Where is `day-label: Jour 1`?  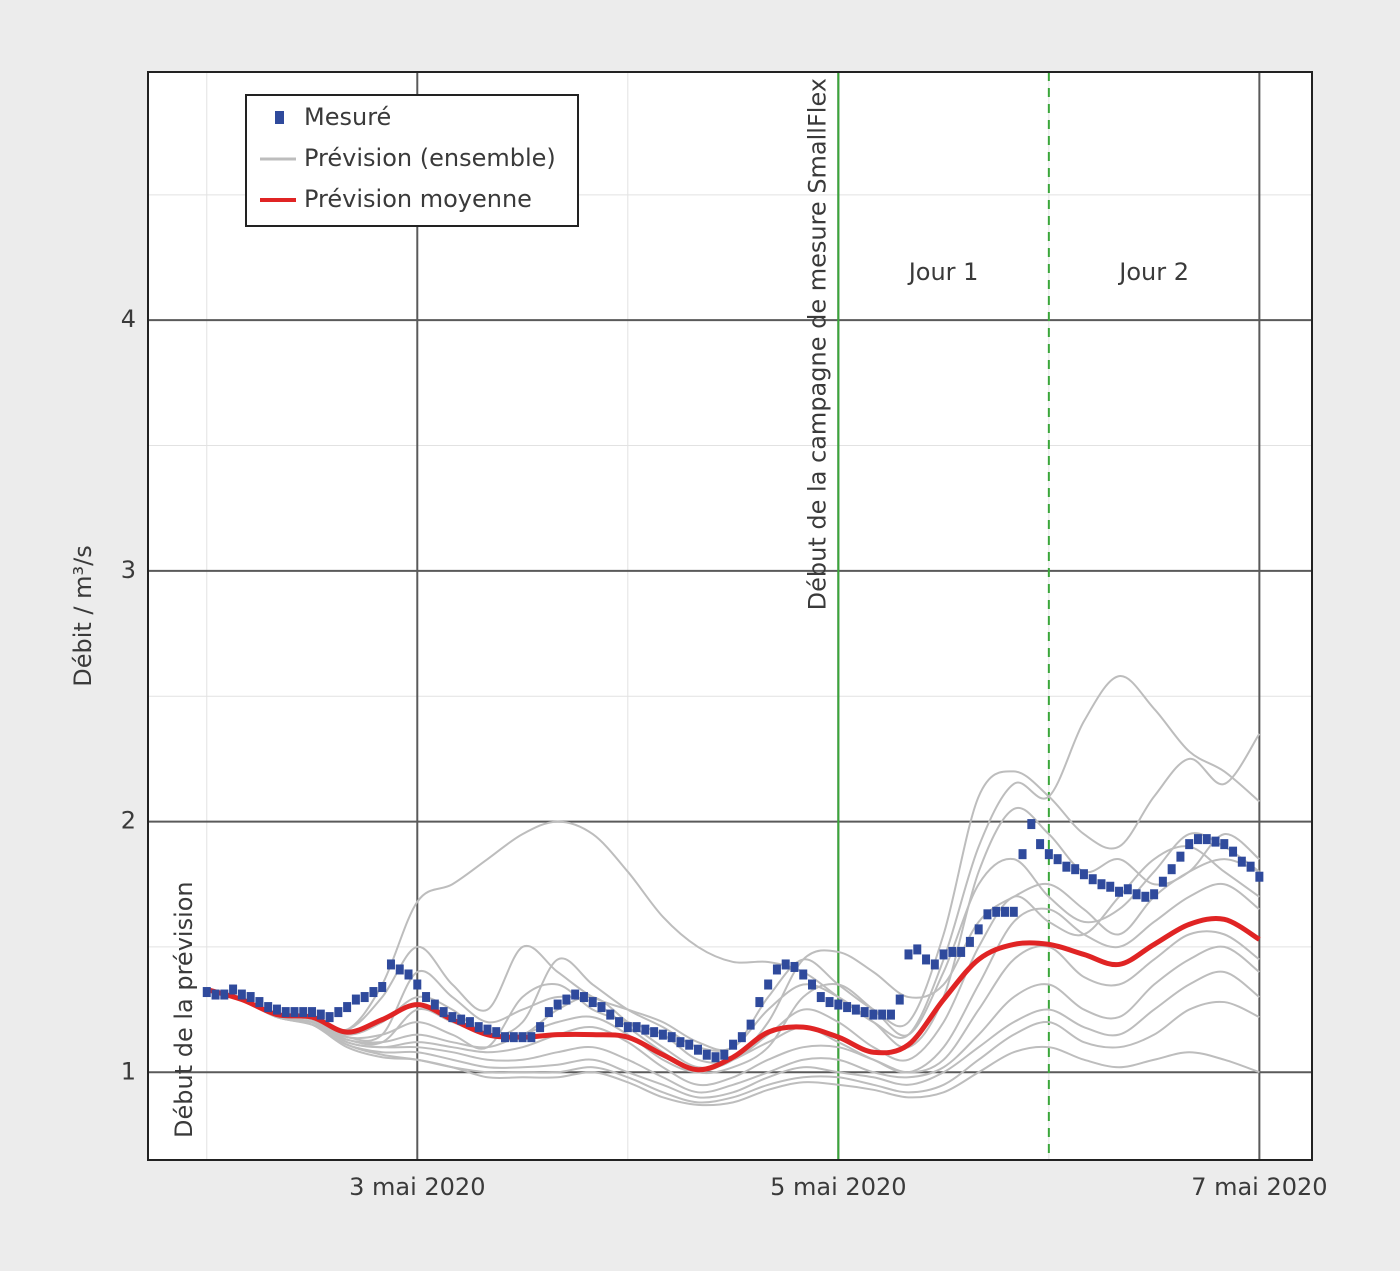
day-label: Jour 1 is located at coordinates (943, 272).